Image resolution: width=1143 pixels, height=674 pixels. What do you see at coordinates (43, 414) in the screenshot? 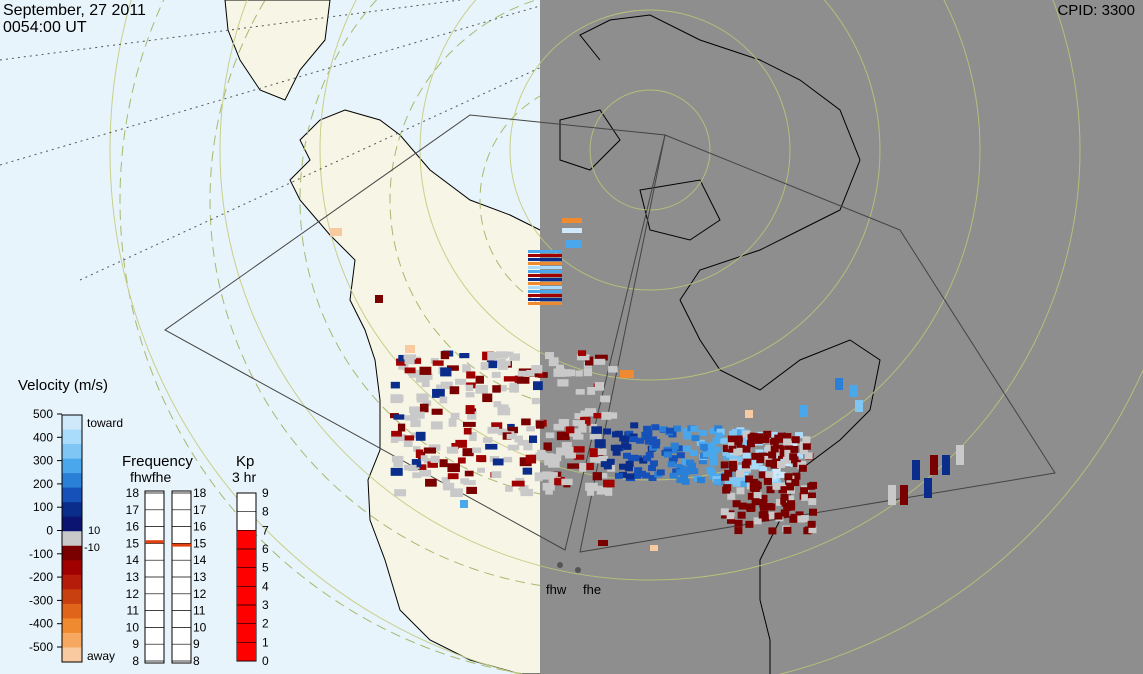
I see `velocity-tick-label: 500` at bounding box center [43, 414].